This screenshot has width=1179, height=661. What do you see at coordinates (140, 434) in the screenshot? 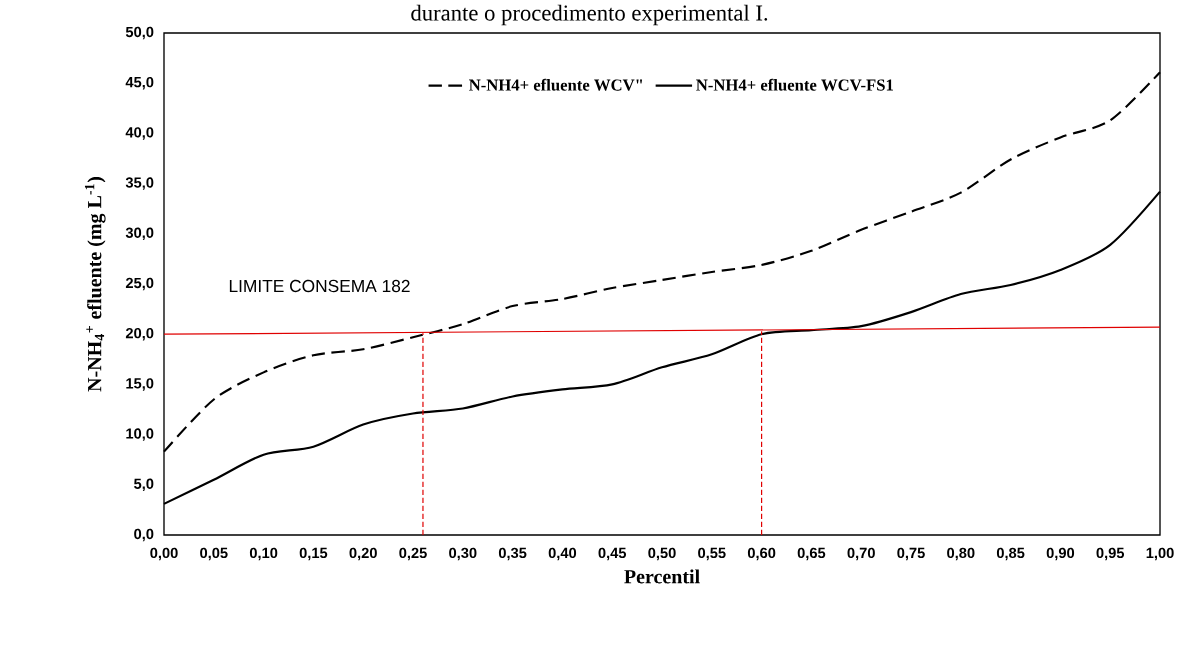
I see `y-tick-label: 10,0` at bounding box center [140, 434].